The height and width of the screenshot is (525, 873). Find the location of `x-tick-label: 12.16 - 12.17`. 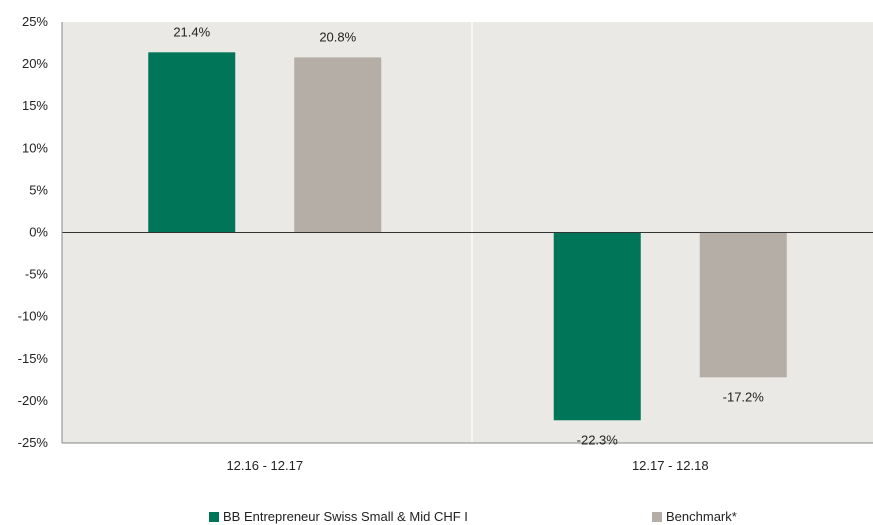

x-tick-label: 12.16 - 12.17 is located at coordinates (264, 465).